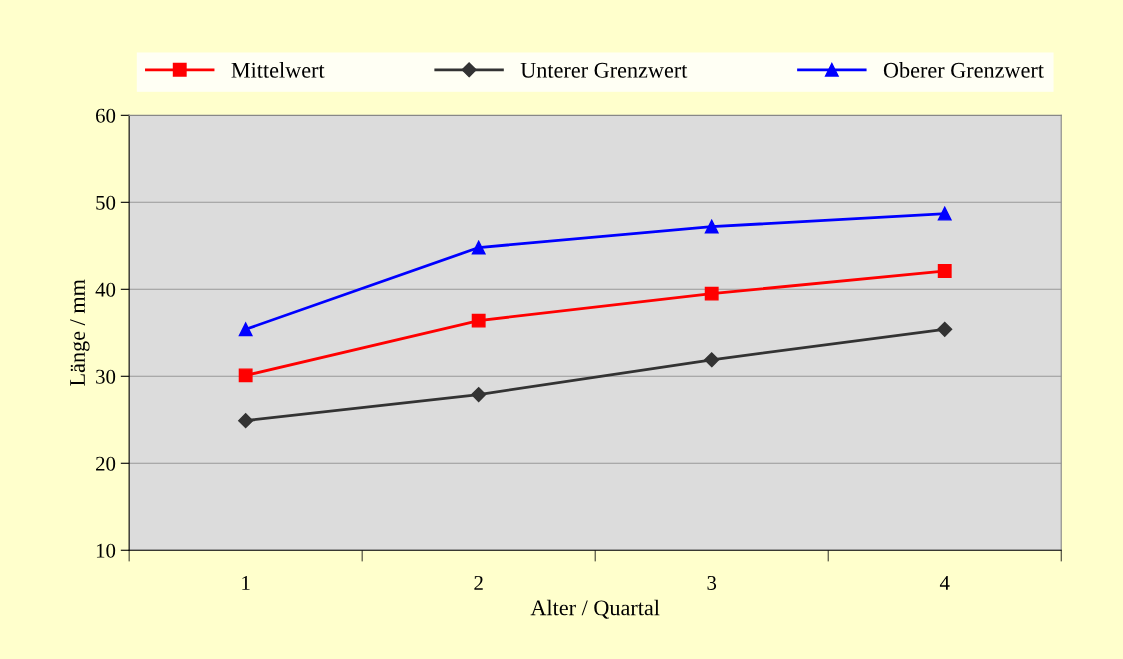 The image size is (1123, 659). What do you see at coordinates (604, 70) in the screenshot?
I see `legend-label: Unterer Grenzwert` at bounding box center [604, 70].